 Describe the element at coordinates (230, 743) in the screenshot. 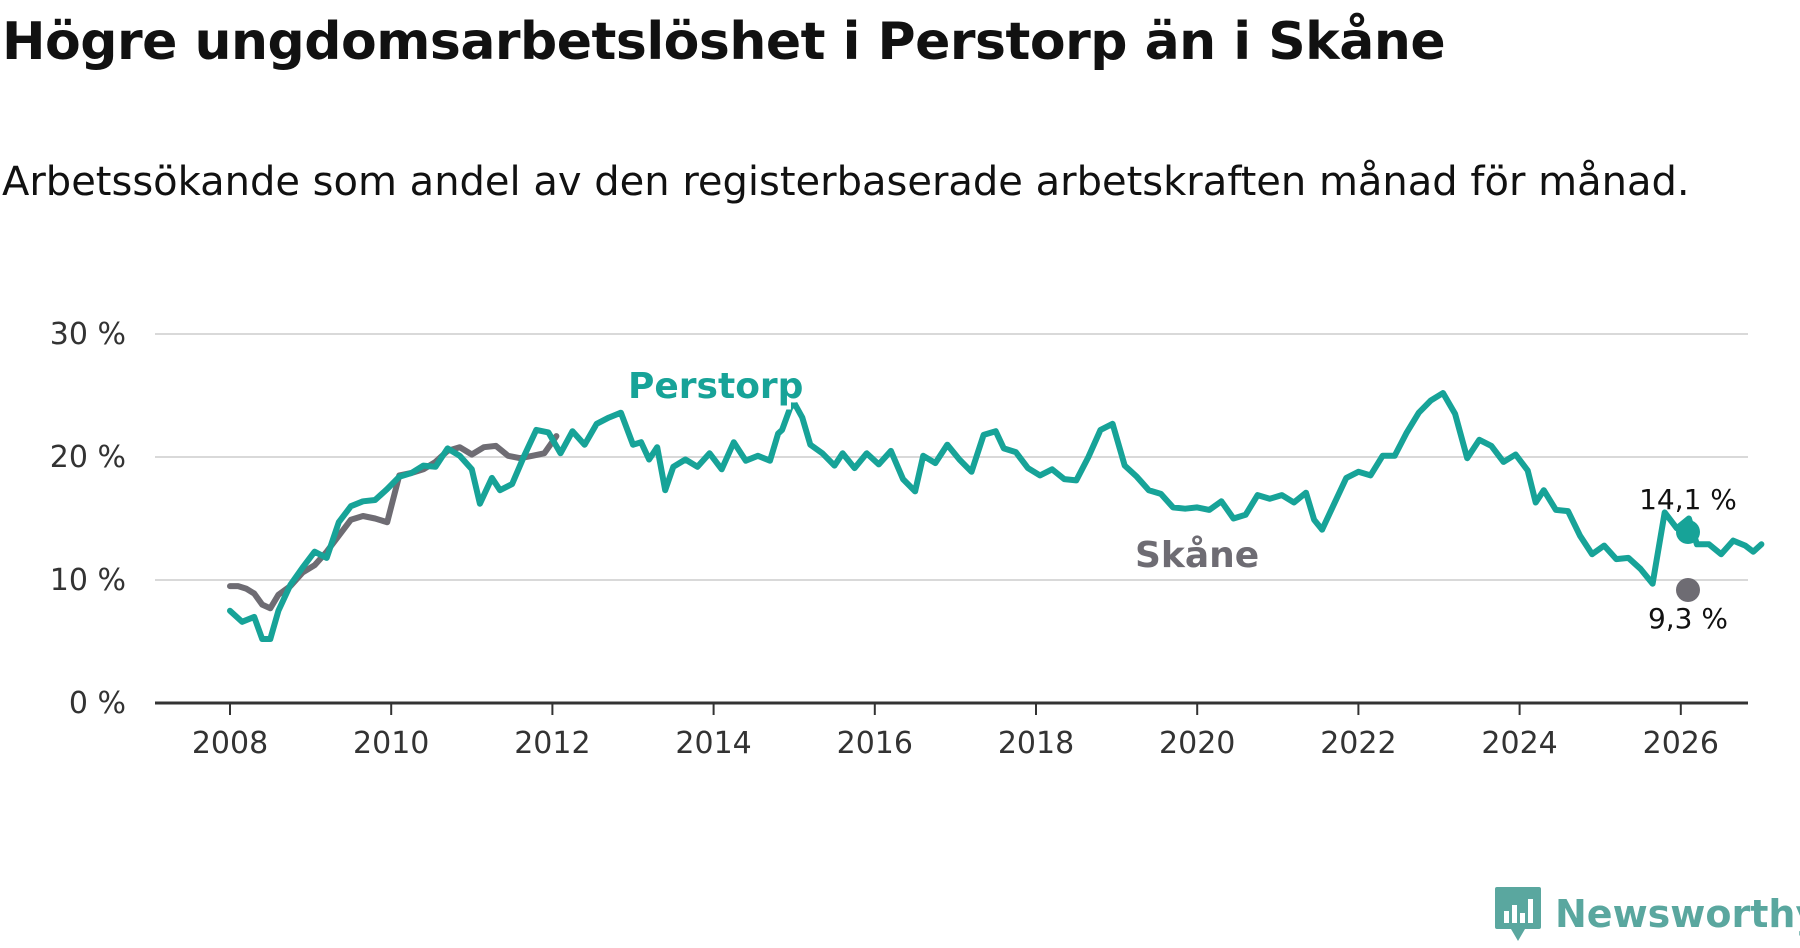

I see `x-tick-label: 2008` at that location.